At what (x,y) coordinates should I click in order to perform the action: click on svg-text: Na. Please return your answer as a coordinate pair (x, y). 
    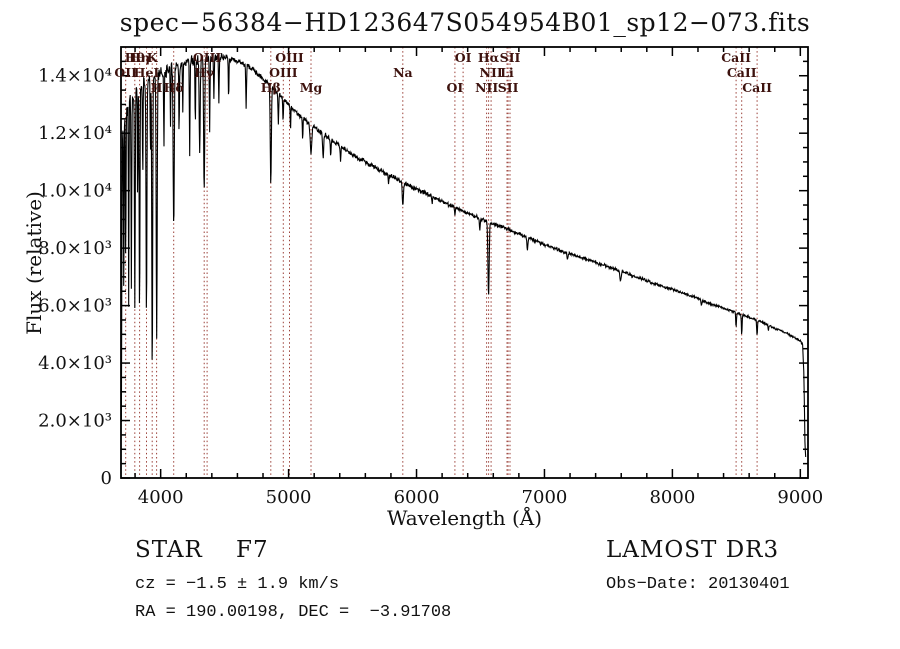
    Looking at the image, I should click on (403, 72).